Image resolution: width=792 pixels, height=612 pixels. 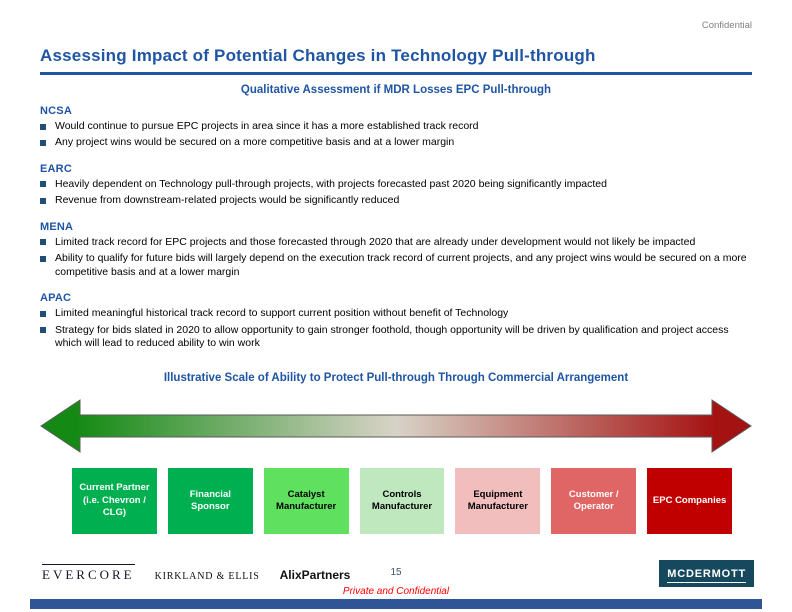 What do you see at coordinates (56, 298) in the screenshot?
I see `region-apac-heading: APAC` at bounding box center [56, 298].